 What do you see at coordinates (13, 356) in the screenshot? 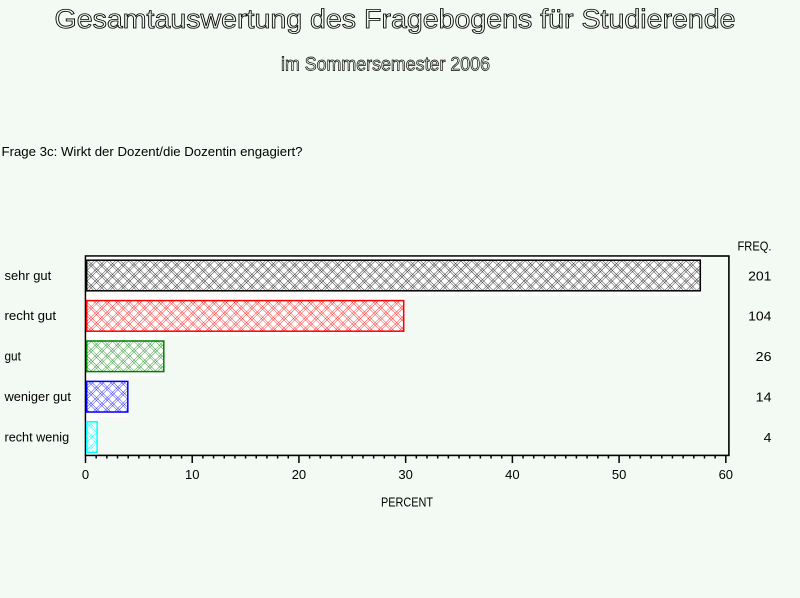
I see `svg-text: gut` at bounding box center [13, 356].